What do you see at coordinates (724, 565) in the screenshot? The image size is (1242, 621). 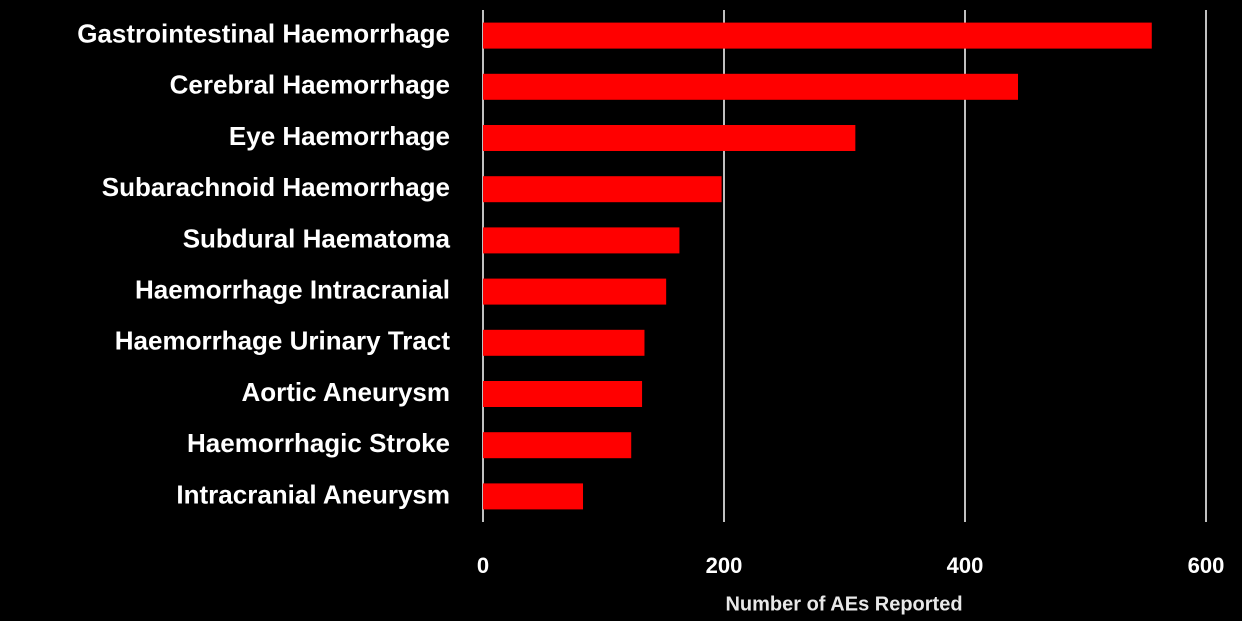 I see `x-tick-label: 200` at bounding box center [724, 565].